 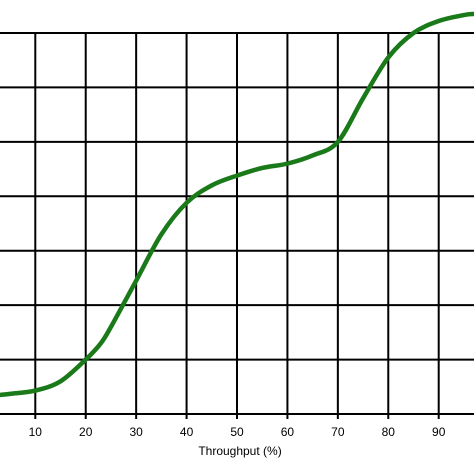 I want to click on x-tick-label: 50, so click(x=237, y=432).